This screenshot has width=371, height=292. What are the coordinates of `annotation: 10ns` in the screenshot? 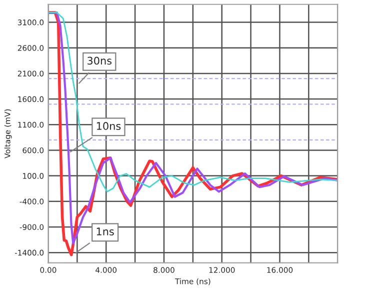 It's located at (108, 126).